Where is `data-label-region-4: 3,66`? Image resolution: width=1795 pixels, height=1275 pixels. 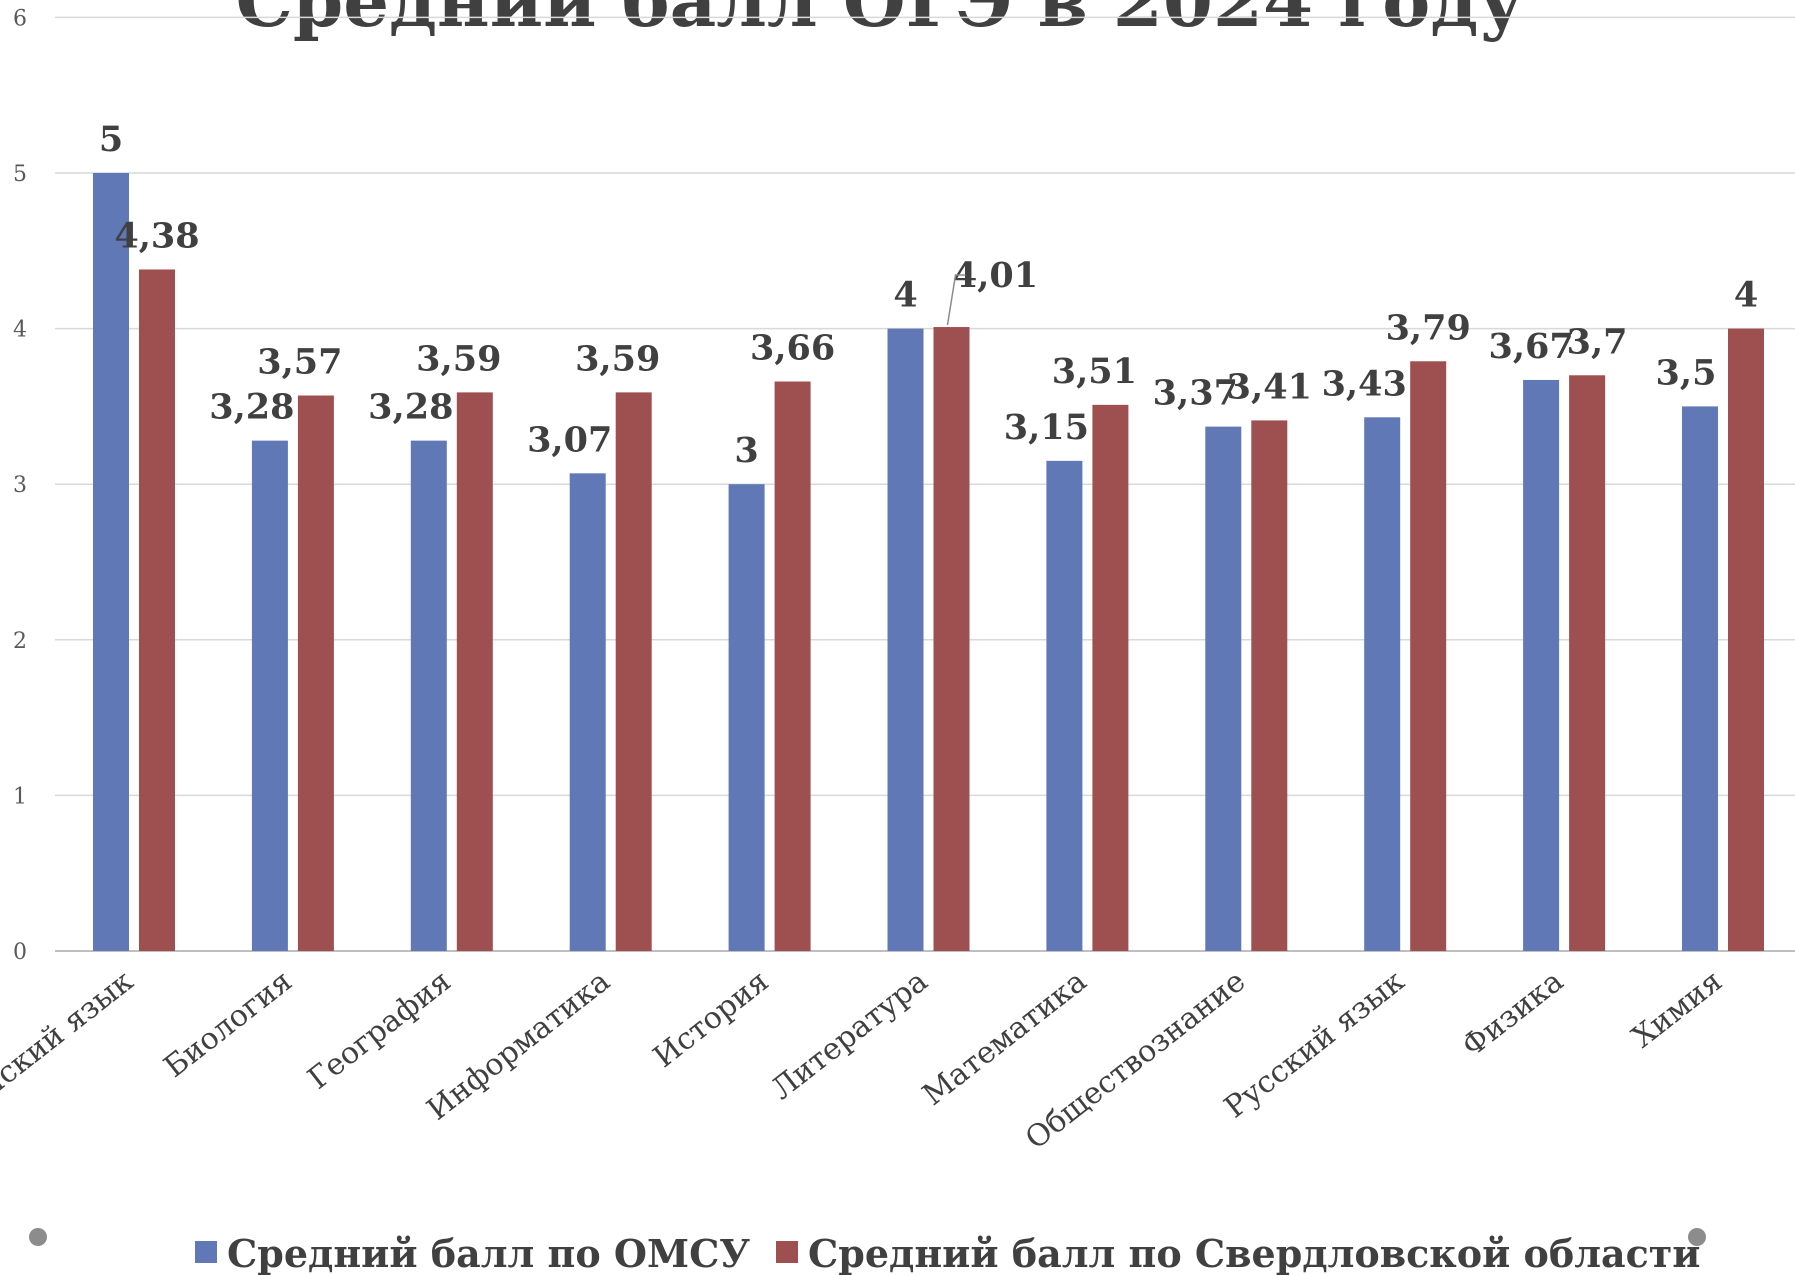
data-label-region-4: 3,66 is located at coordinates (792, 348).